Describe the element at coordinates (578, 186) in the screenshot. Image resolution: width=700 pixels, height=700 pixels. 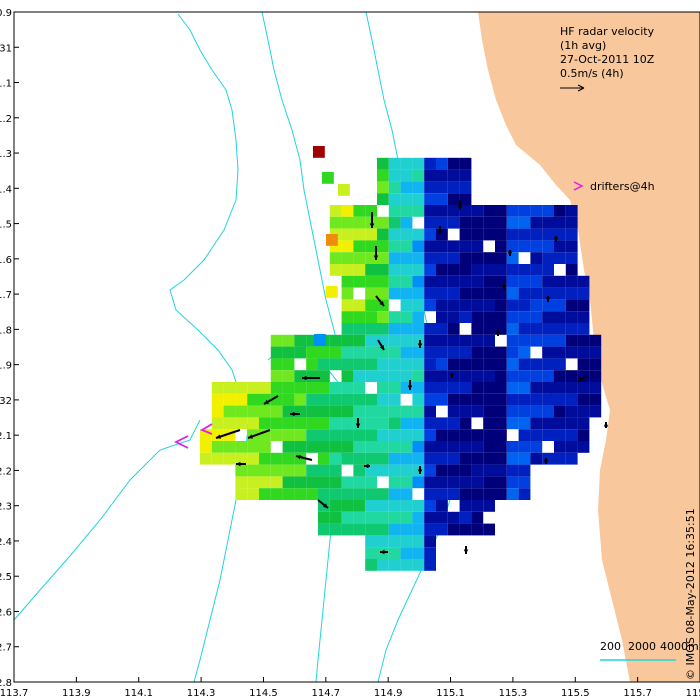
I see `legend-drifter-icon` at that location.